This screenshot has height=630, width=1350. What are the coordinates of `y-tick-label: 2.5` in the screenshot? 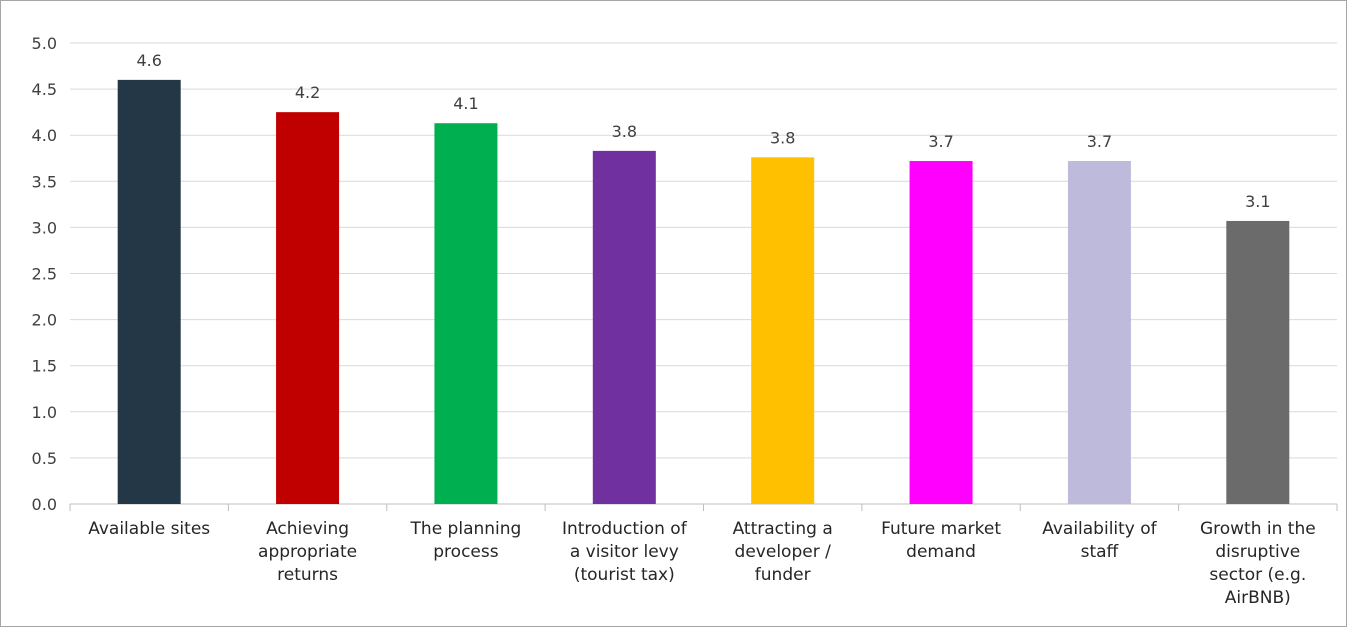 It's located at (44, 274).